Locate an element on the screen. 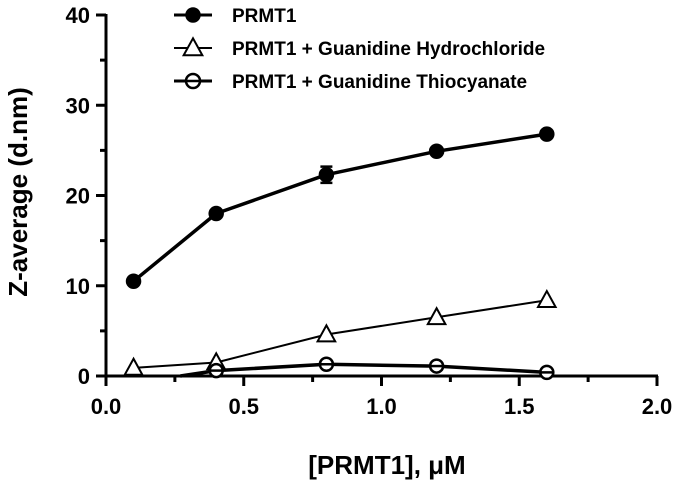 This screenshot has height=486, width=680. y-tick-label: 20 is located at coordinates (78, 196).